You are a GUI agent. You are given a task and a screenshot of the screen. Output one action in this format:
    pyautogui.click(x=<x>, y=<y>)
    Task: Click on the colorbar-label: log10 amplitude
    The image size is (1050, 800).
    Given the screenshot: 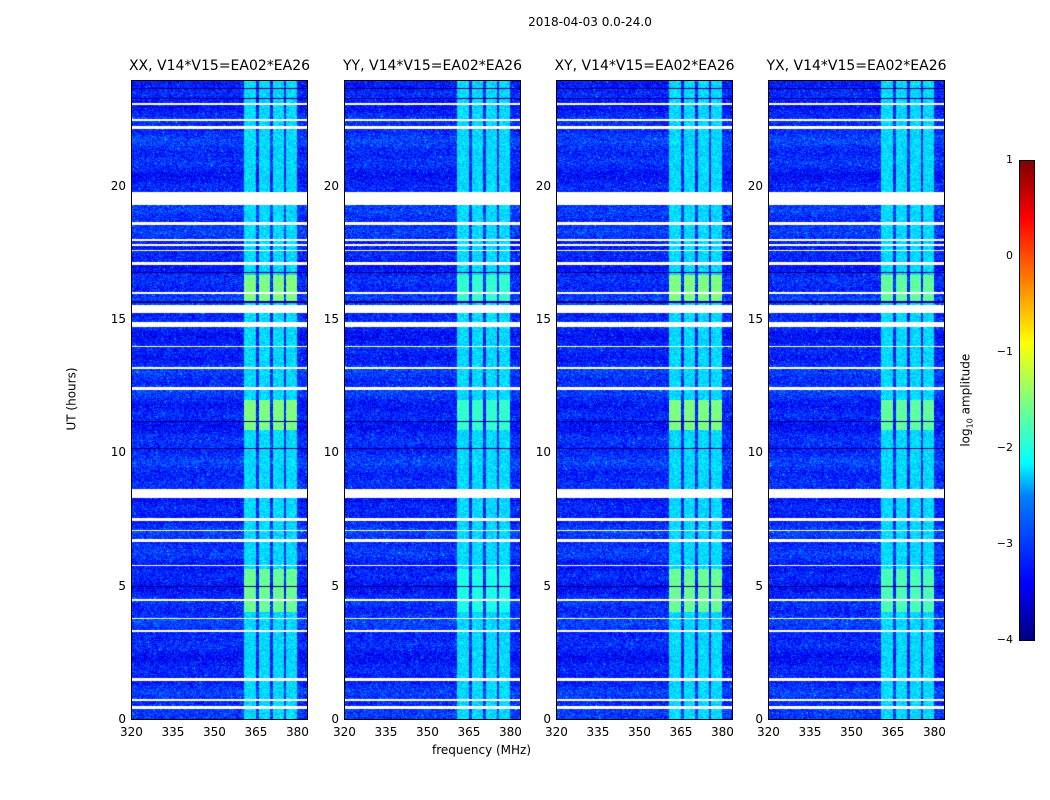 What is the action you would take?
    pyautogui.click(x=966, y=400)
    